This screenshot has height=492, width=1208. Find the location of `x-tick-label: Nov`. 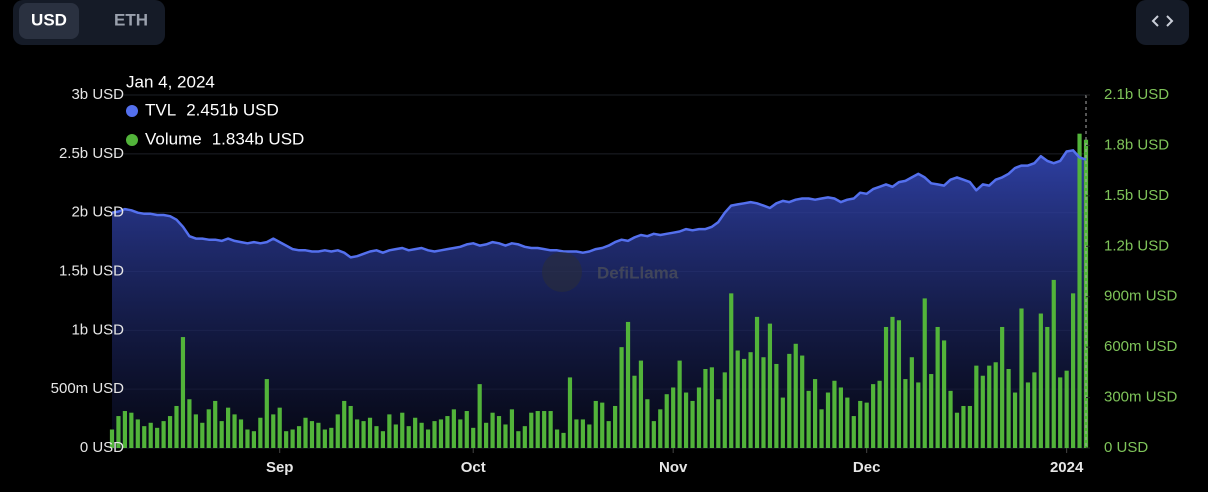

x-tick-label: Nov is located at coordinates (673, 467).